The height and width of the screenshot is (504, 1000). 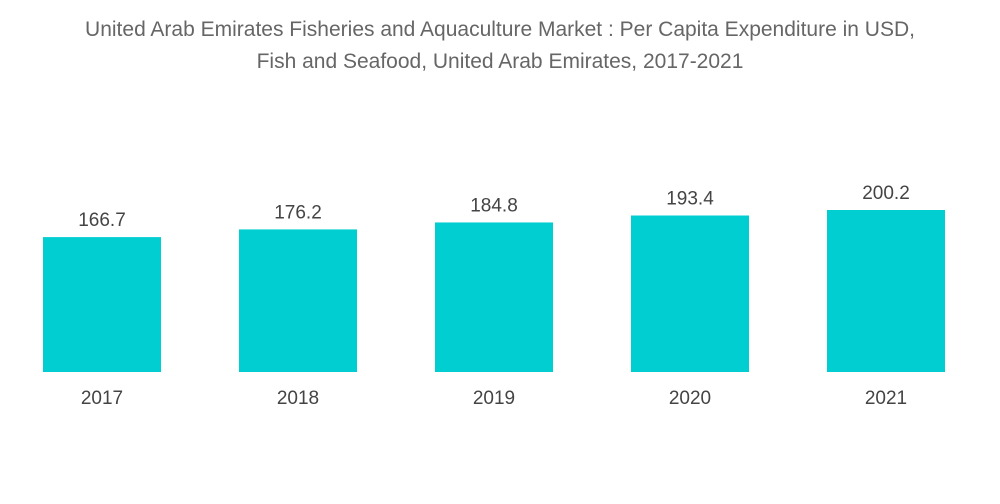 I want to click on x-tick-label-2021: 2021, so click(x=886, y=398).